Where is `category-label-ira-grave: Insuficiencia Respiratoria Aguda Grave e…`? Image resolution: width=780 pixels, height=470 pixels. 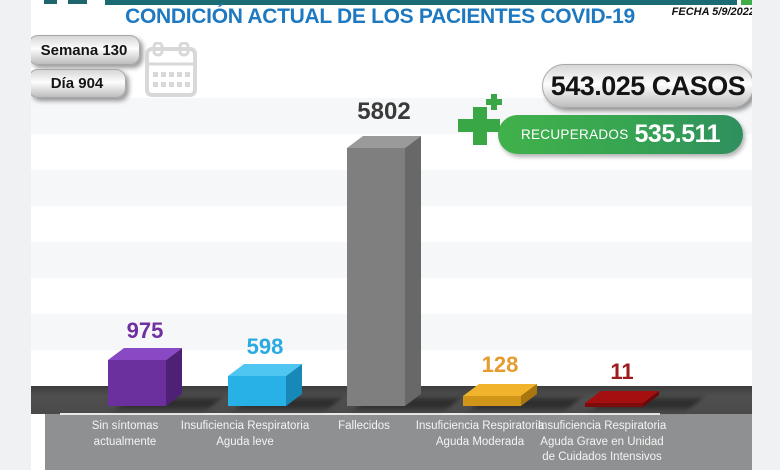 category-label-ira-grave: Insuficiencia Respiratoria Aguda Grave e… is located at coordinates (602, 441).